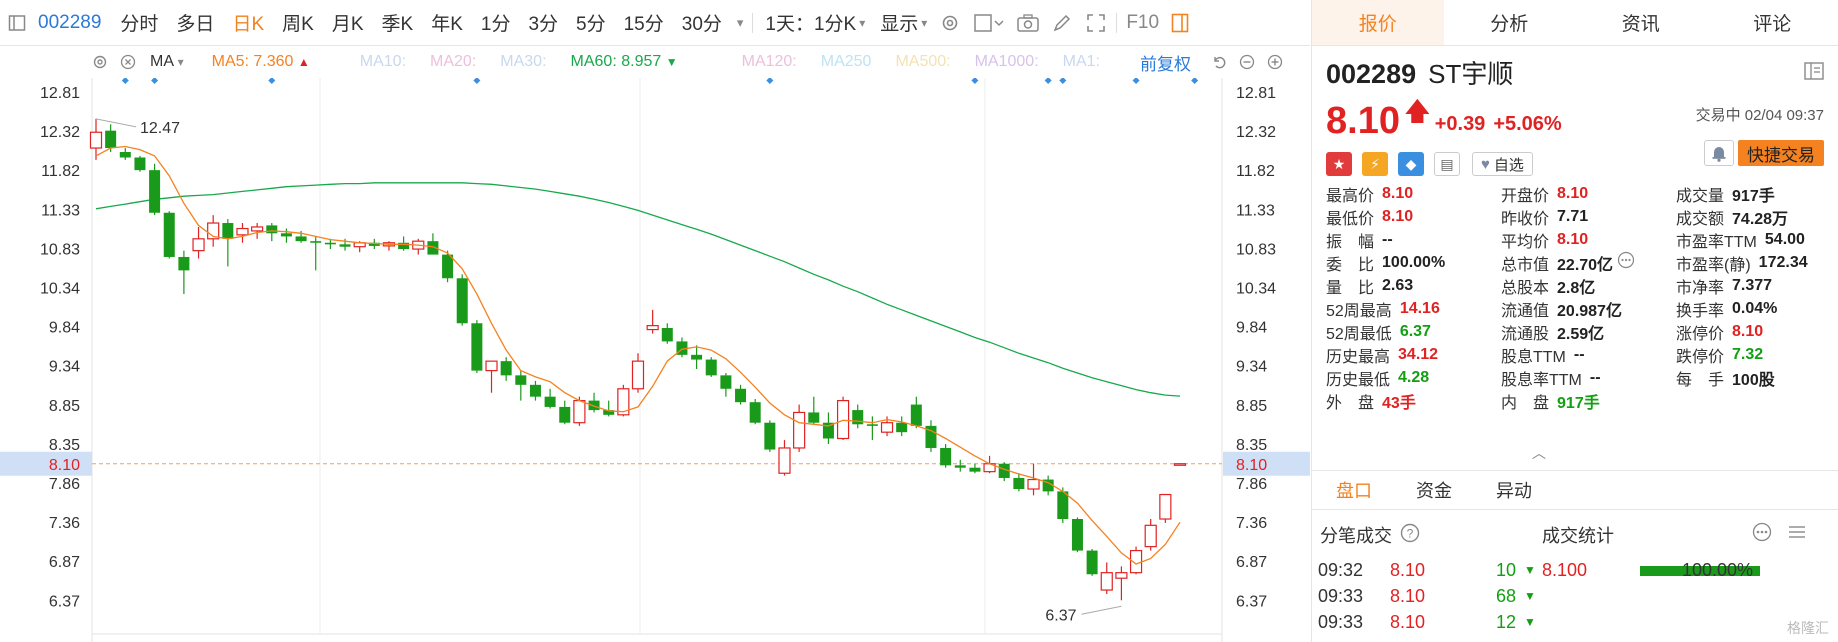 Image resolution: width=1838 pixels, height=642 pixels. Describe the element at coordinates (1772, 24) in the screenshot. I see `panel-tab: 评论` at that location.